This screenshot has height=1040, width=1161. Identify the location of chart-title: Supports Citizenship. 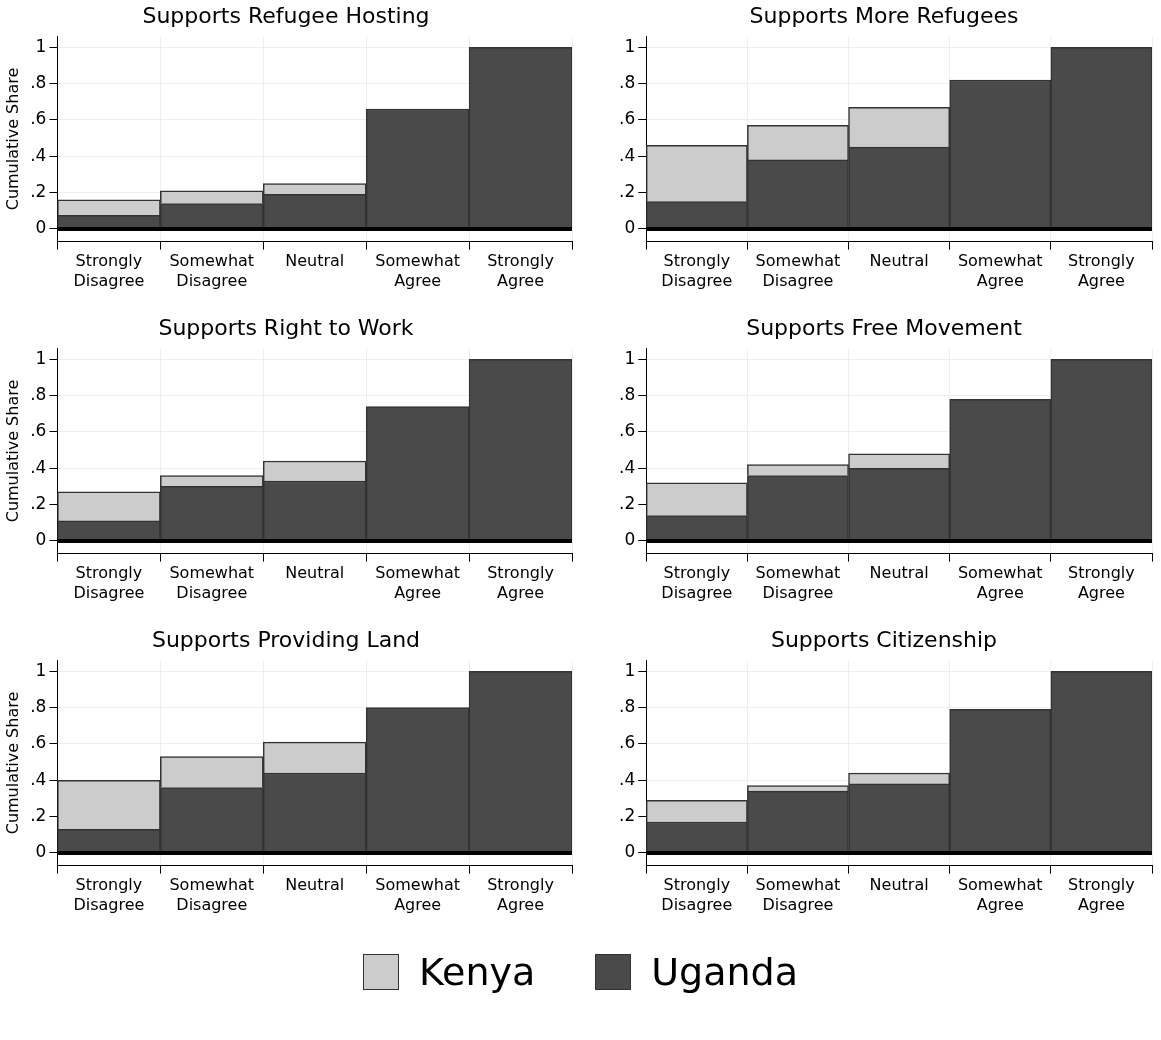
(884, 639).